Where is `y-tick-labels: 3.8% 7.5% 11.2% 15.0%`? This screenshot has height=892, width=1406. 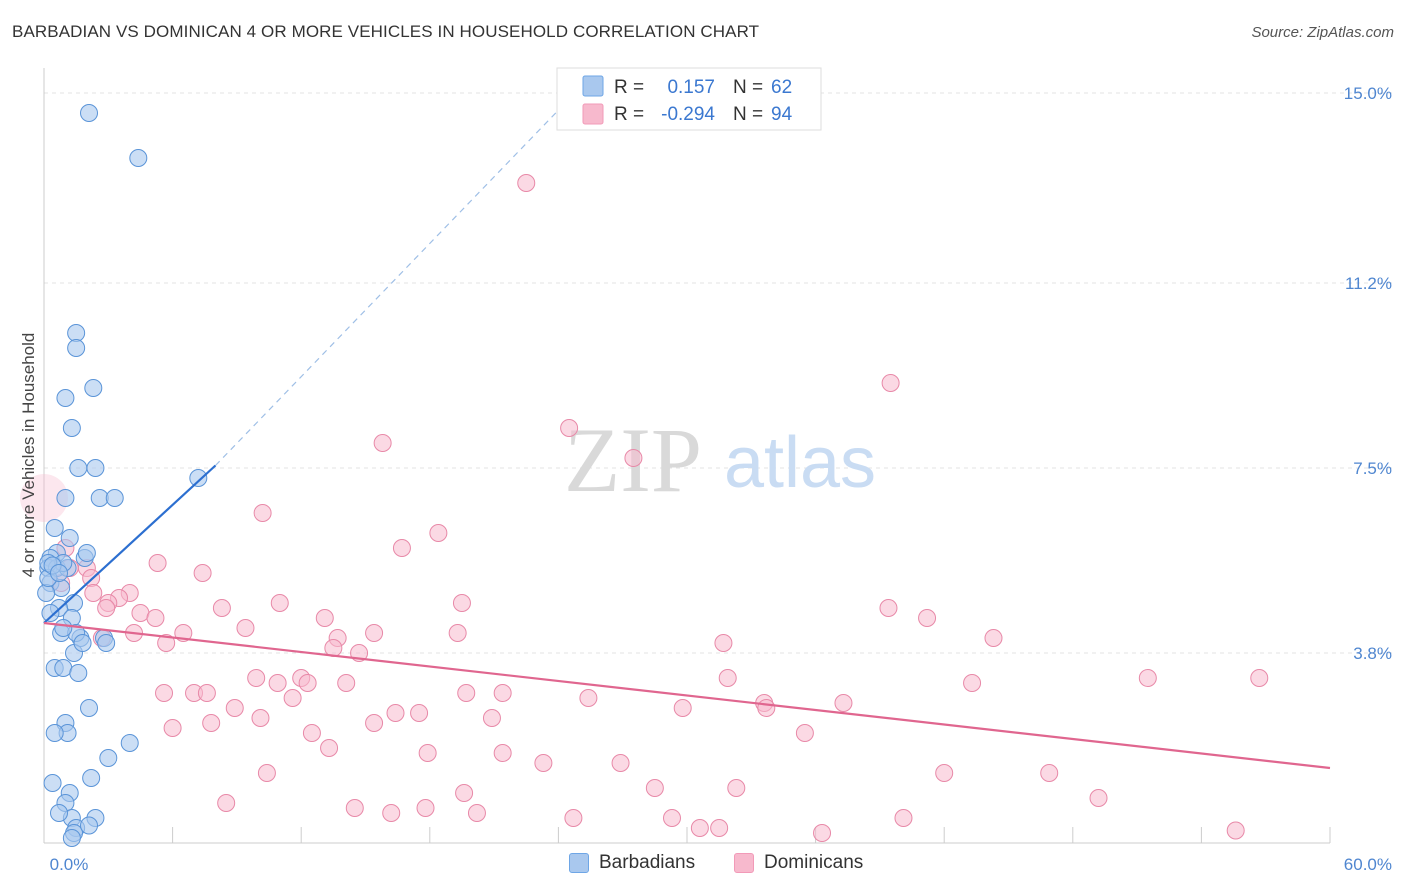 y-tick-labels: 3.8% 7.5% 11.2% 15.0% is located at coordinates (1368, 373).